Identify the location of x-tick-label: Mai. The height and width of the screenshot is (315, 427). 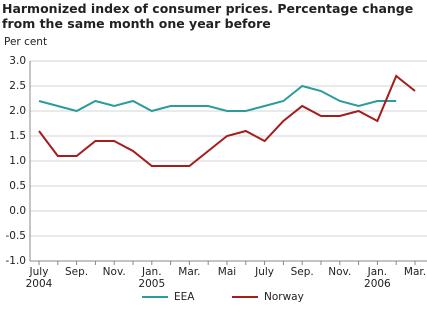
(227, 272).